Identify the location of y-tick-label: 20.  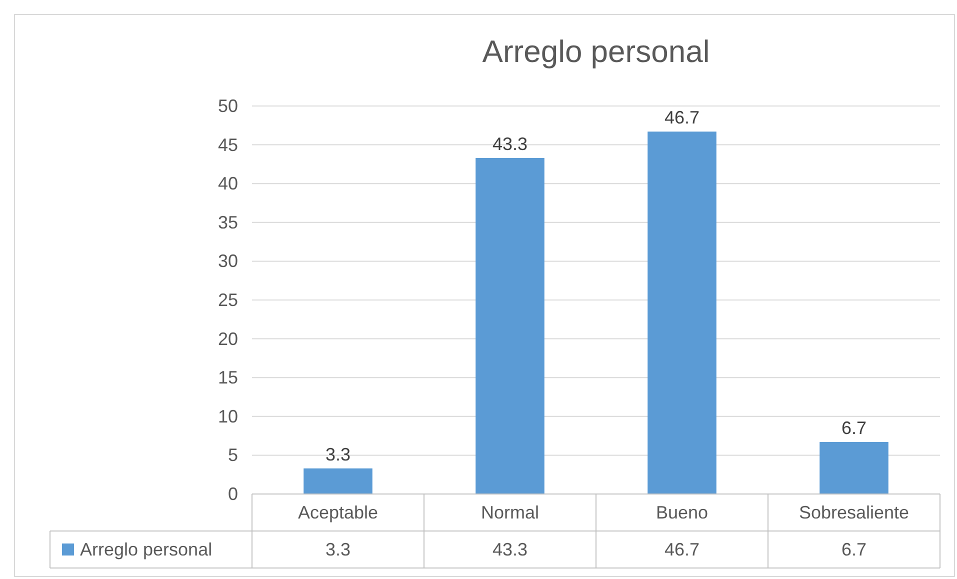
(228, 338).